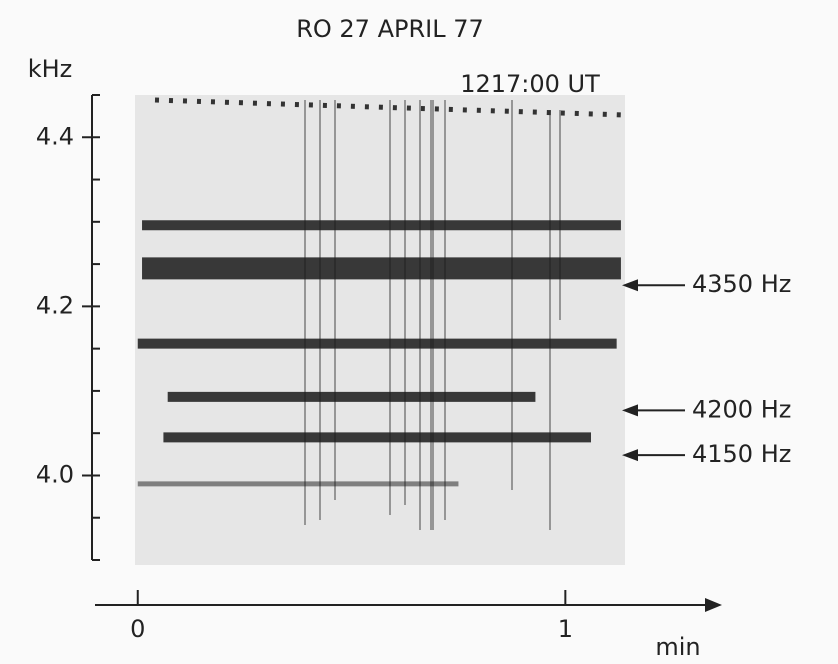 This screenshot has width=838, height=664. What do you see at coordinates (50, 69) in the screenshot?
I see `y-axis-label: kHz` at bounding box center [50, 69].